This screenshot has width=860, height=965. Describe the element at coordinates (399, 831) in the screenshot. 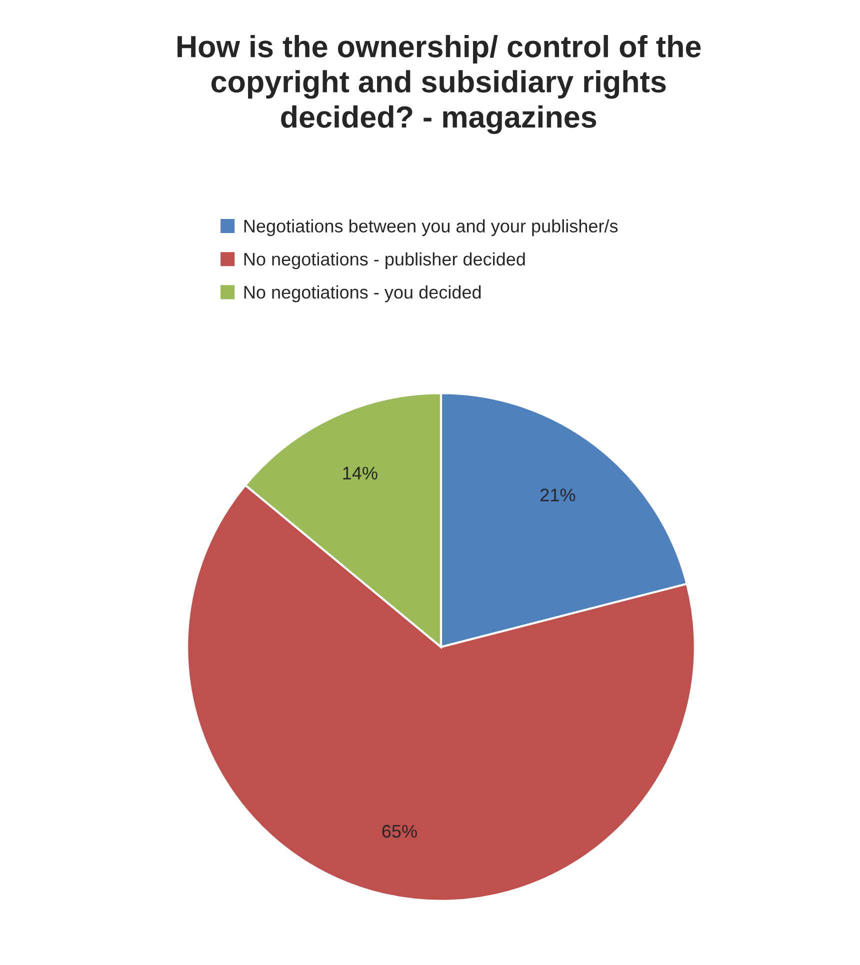

I see `data-label: 65%` at that location.